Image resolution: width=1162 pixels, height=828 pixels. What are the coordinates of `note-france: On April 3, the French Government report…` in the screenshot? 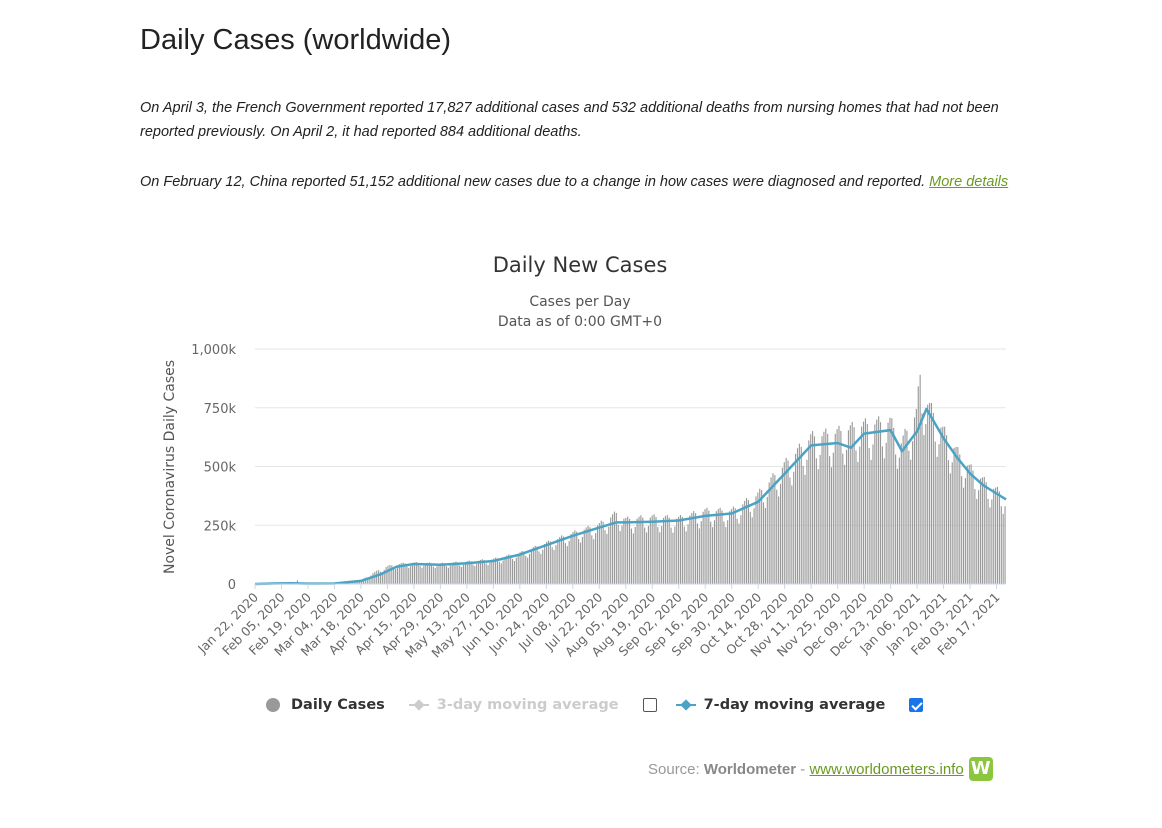 It's located at (569, 120).